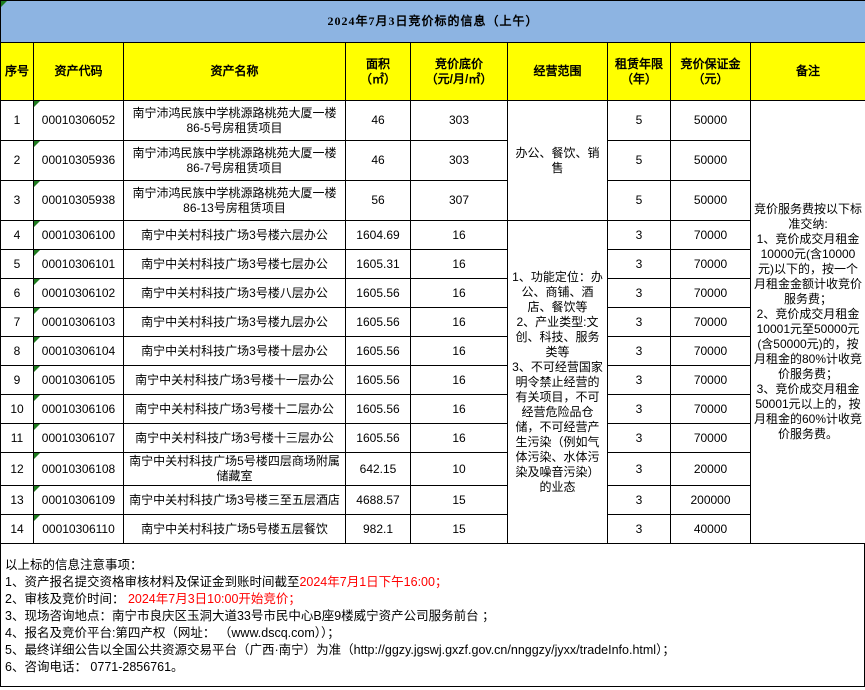 Image resolution: width=865 pixels, height=690 pixels. What do you see at coordinates (459, 160) in the screenshot?
I see `cell-price: 303` at bounding box center [459, 160].